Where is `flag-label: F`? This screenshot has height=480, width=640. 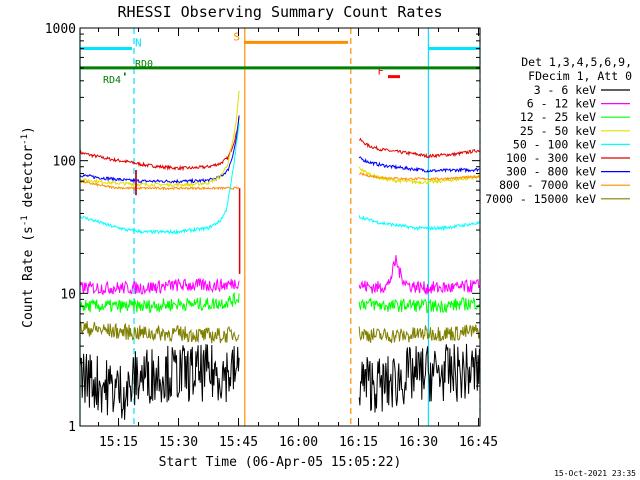 flag-label: F is located at coordinates (380, 71).